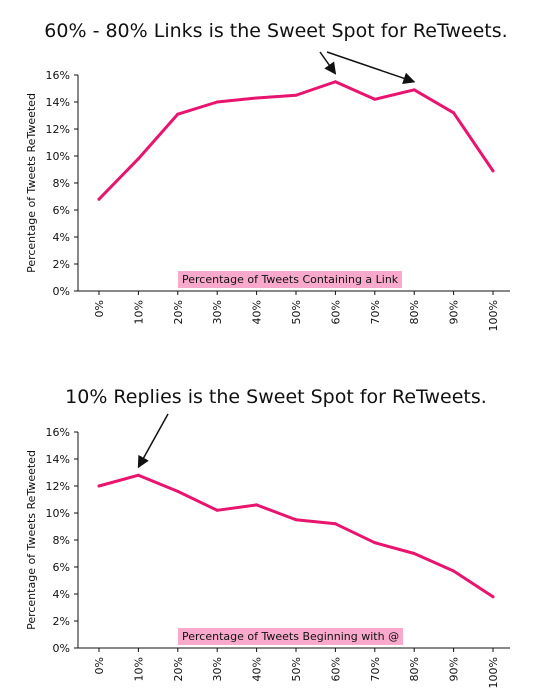 The height and width of the screenshot is (696, 552). I want to click on x-axis-label: Percentage of Tweets Containing a Link, so click(290, 279).